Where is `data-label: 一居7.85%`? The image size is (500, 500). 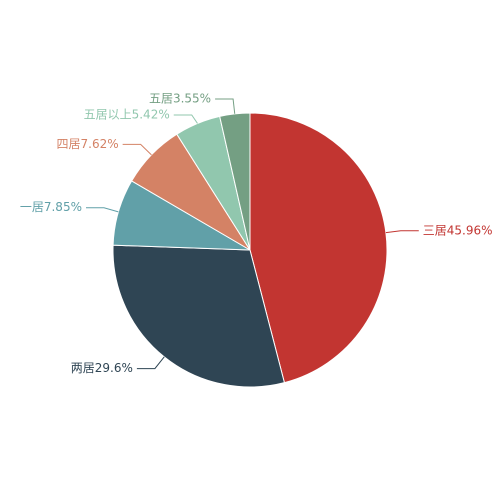
data-label: 一居7.85% is located at coordinates (51, 207).